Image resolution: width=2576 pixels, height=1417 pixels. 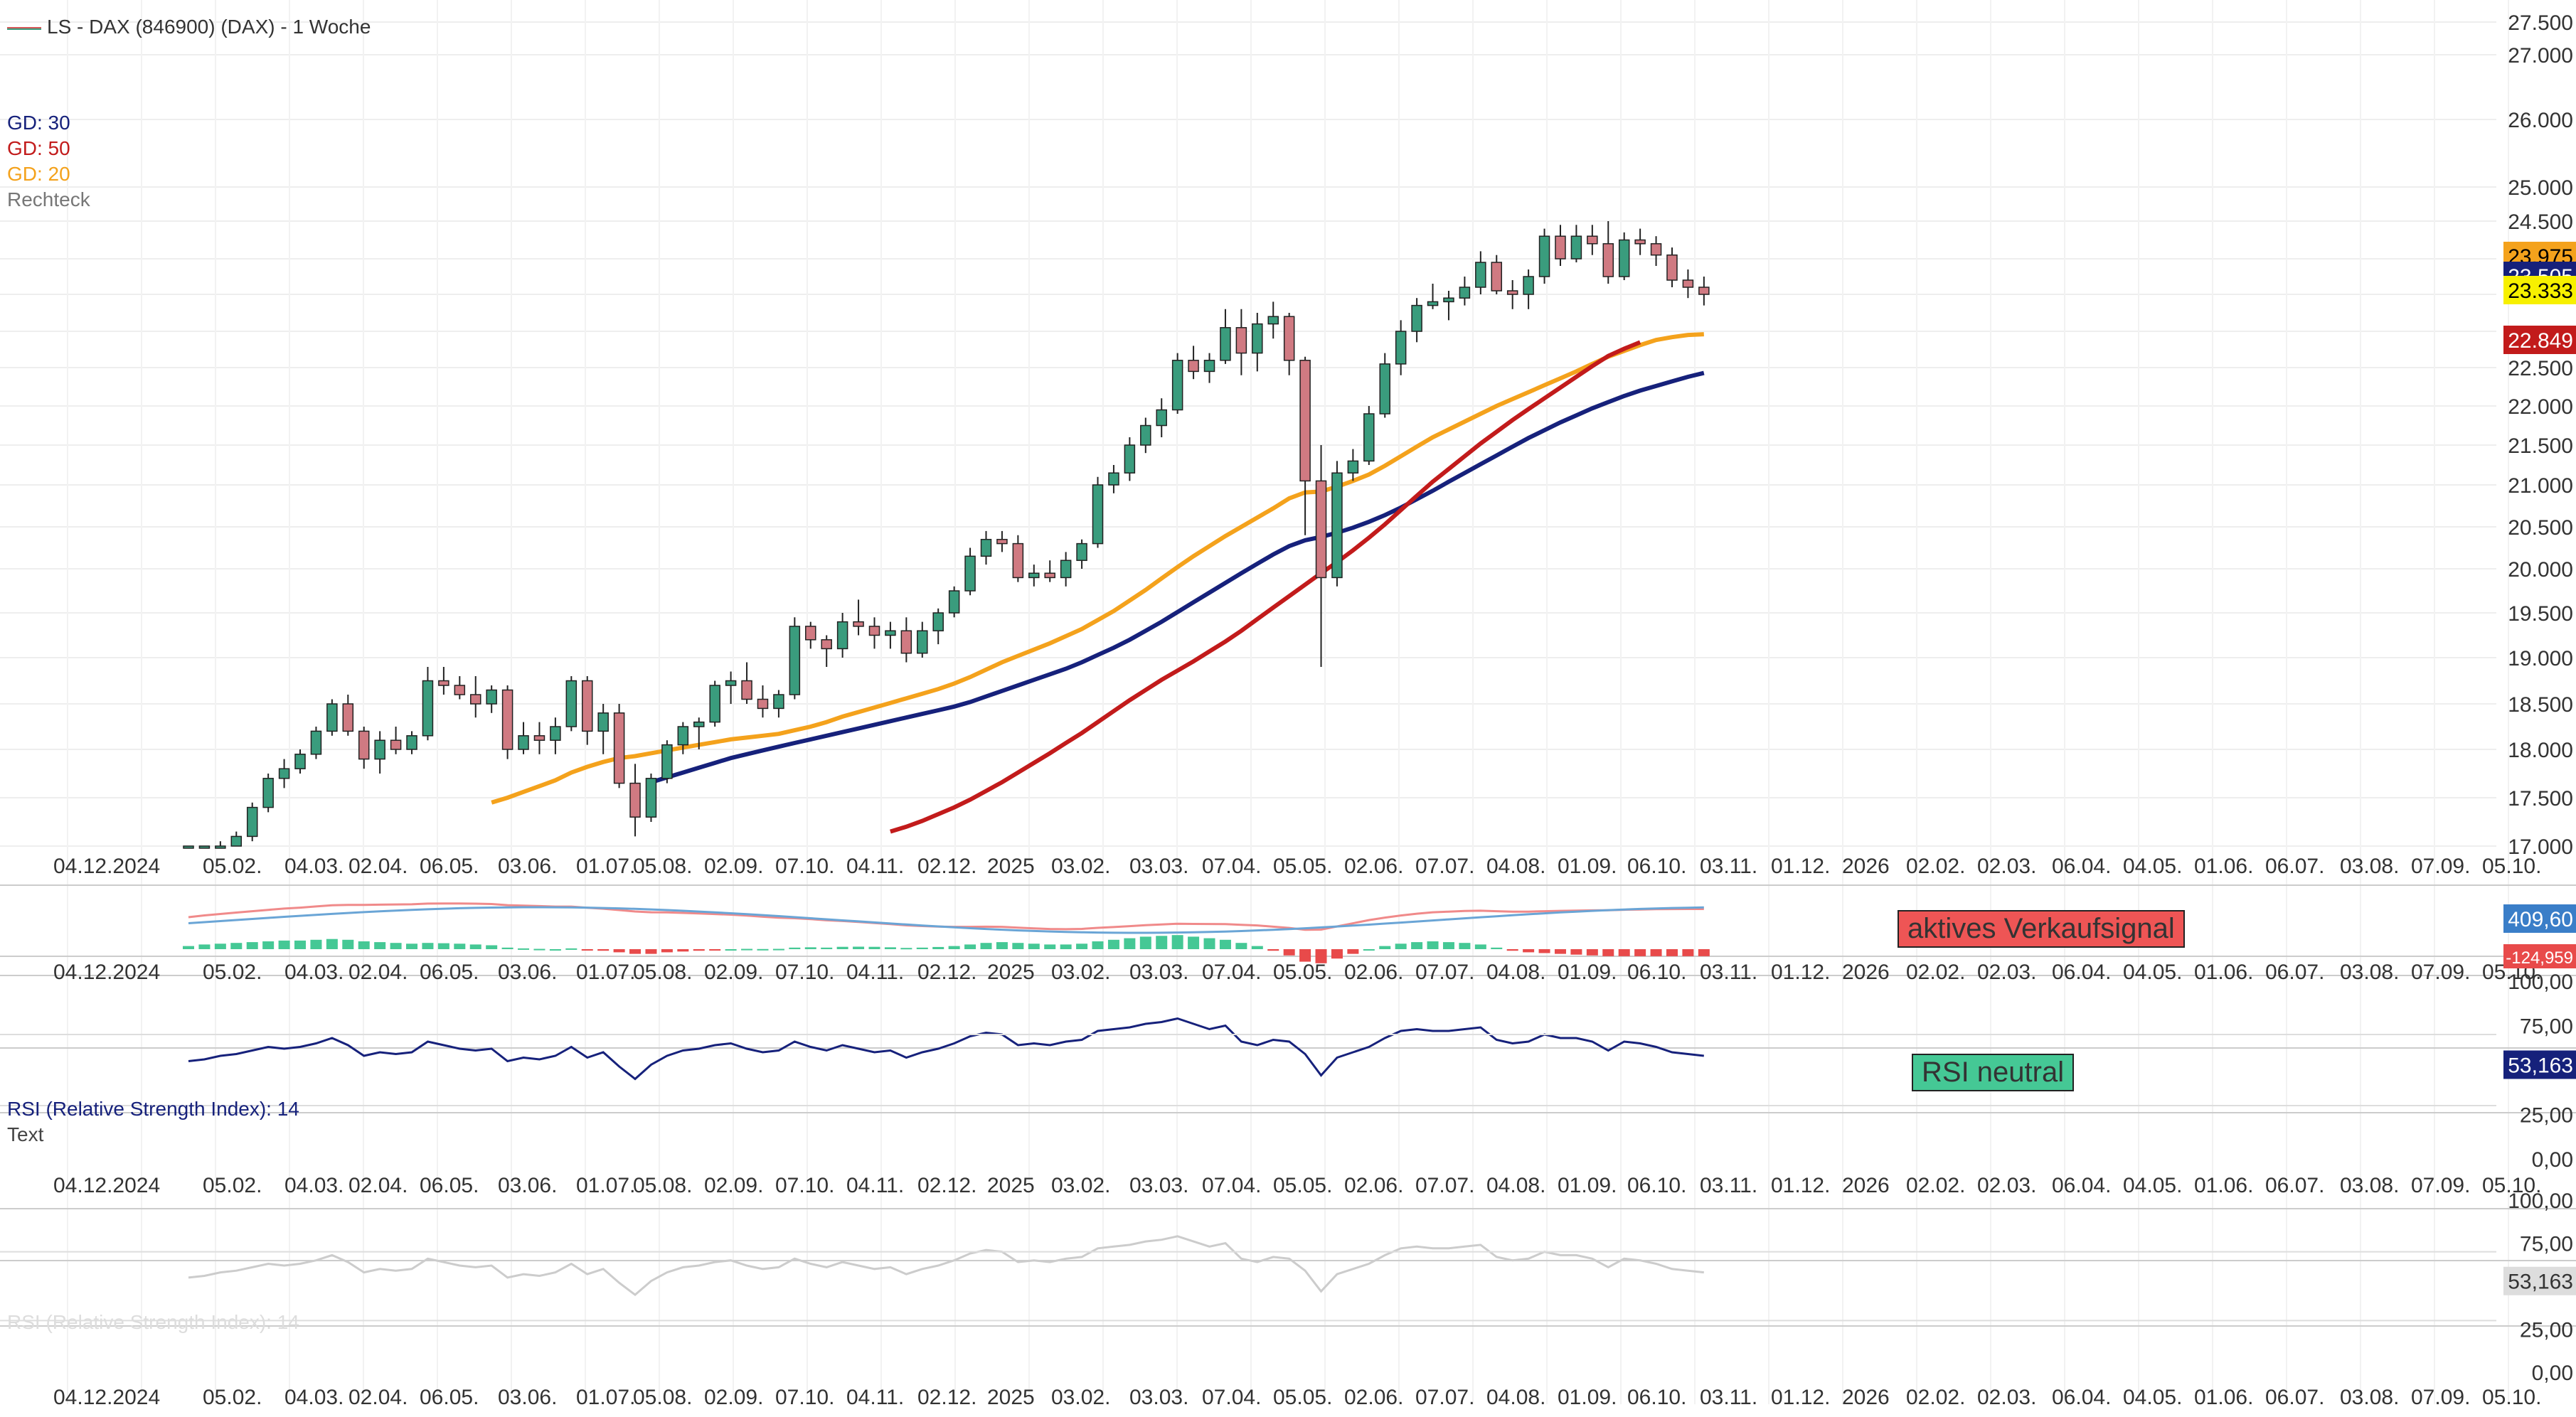 What do you see at coordinates (1302, 972) in the screenshot?
I see `time-axis-label: 05.05.` at bounding box center [1302, 972].